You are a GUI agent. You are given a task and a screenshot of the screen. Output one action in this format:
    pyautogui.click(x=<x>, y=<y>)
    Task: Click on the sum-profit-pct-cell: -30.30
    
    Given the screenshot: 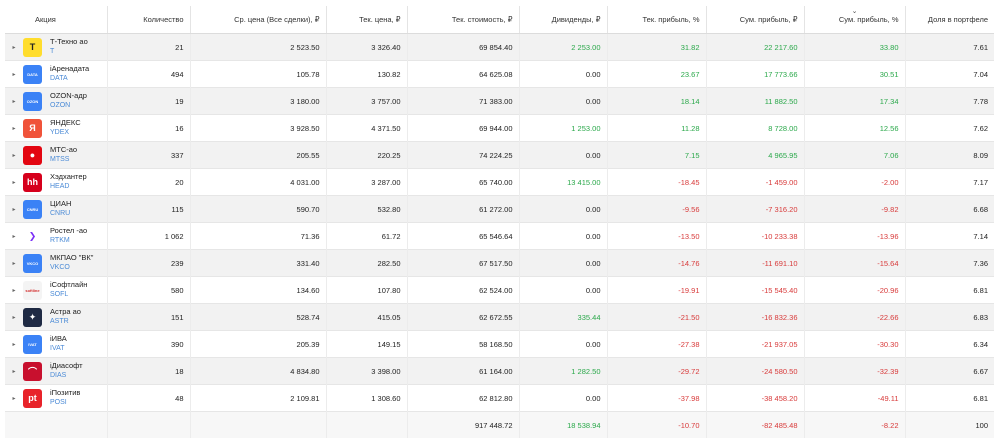 What is the action you would take?
    pyautogui.click(x=855, y=344)
    